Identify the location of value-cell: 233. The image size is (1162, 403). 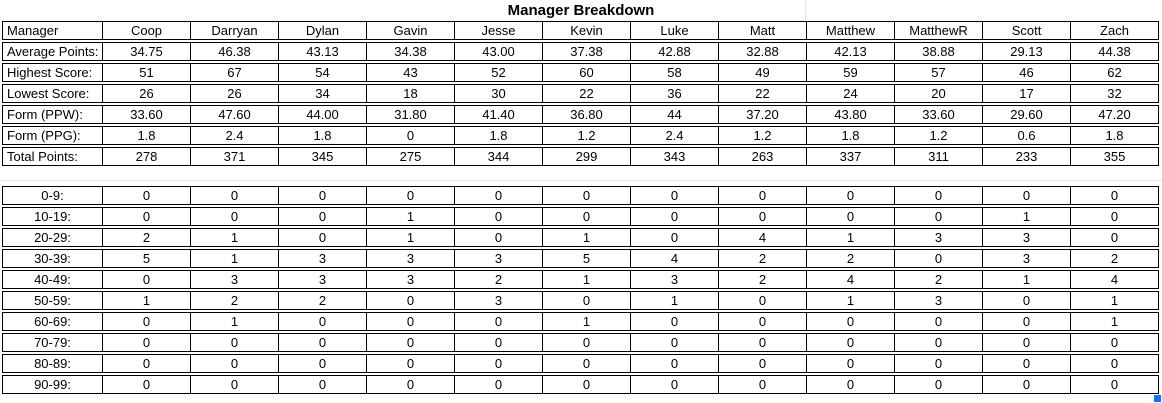
(1027, 156).